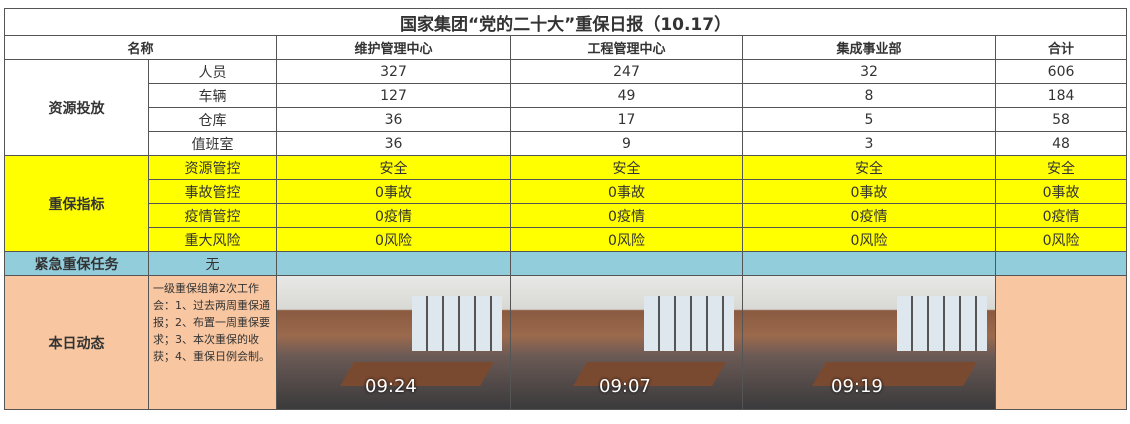  I want to click on table-row: 重大风险 0风险 0风险 0风险 0风险, so click(566, 239).